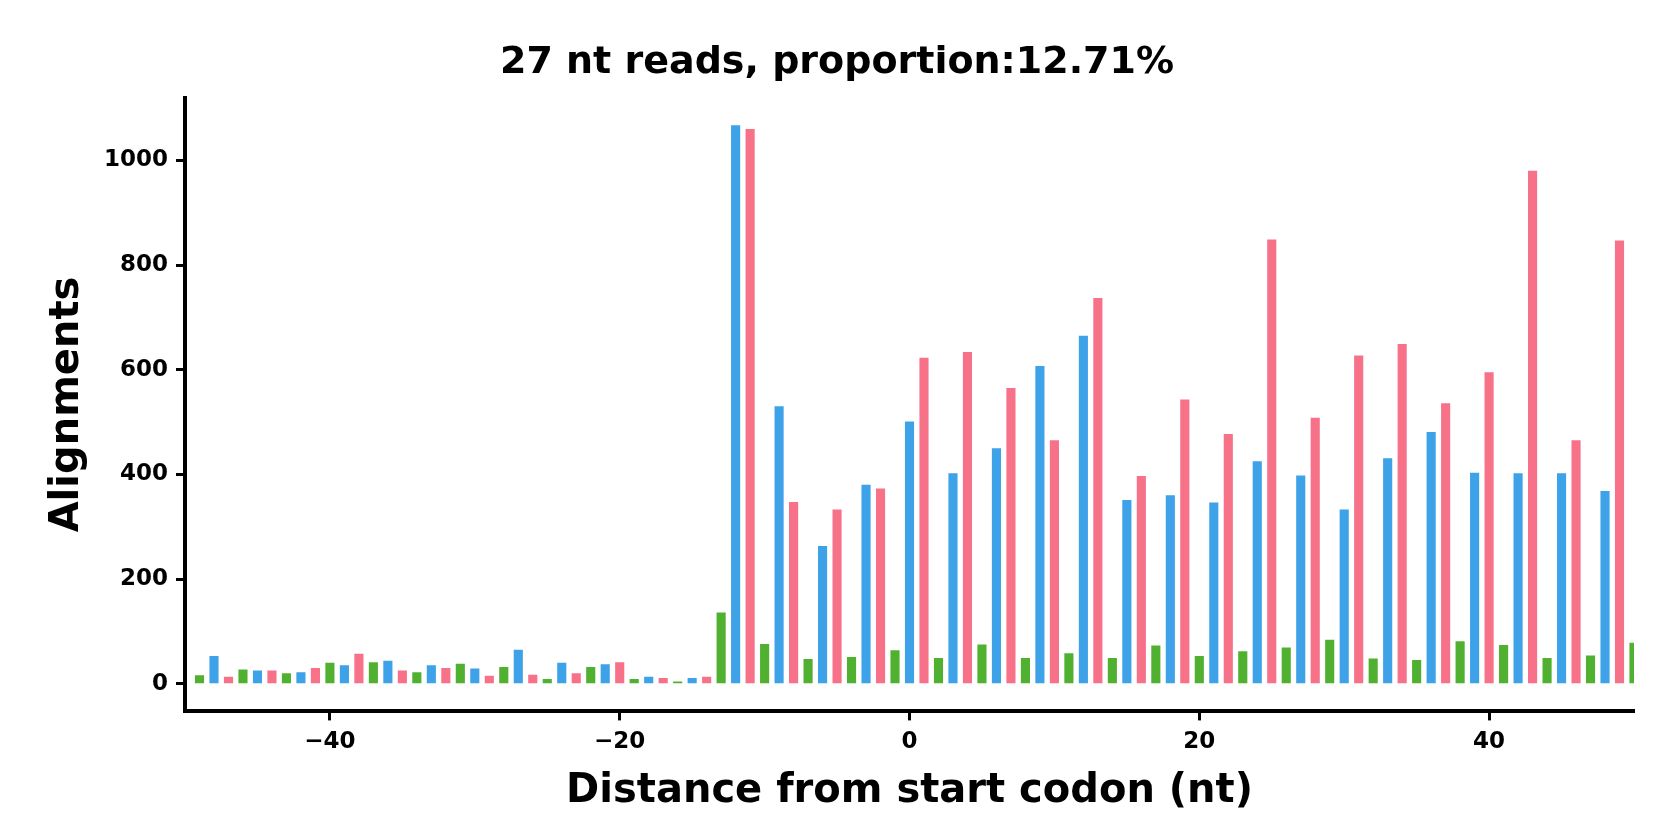 The width and height of the screenshot is (1680, 840). I want to click on y-tick-label: 200, so click(144, 576).